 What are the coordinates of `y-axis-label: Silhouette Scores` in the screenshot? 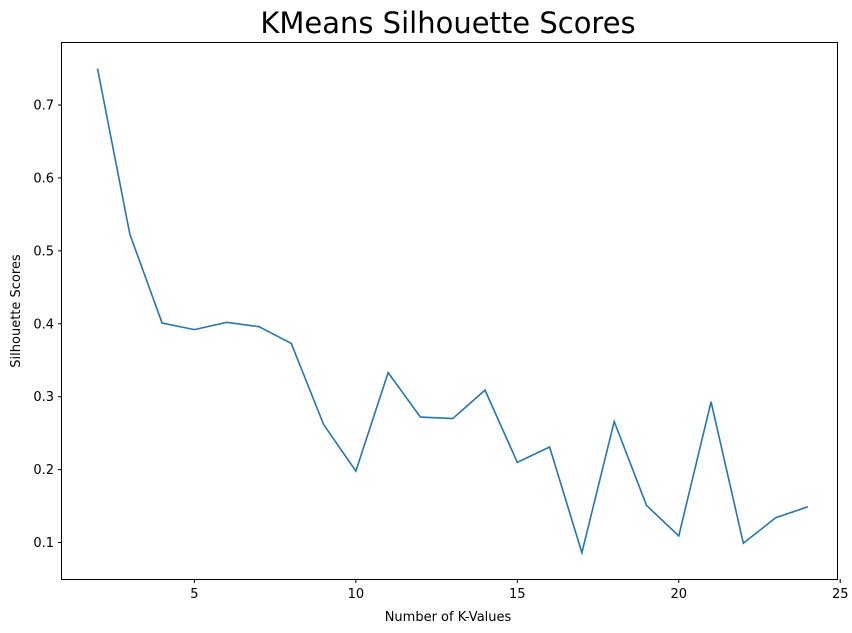 It's located at (16, 311).